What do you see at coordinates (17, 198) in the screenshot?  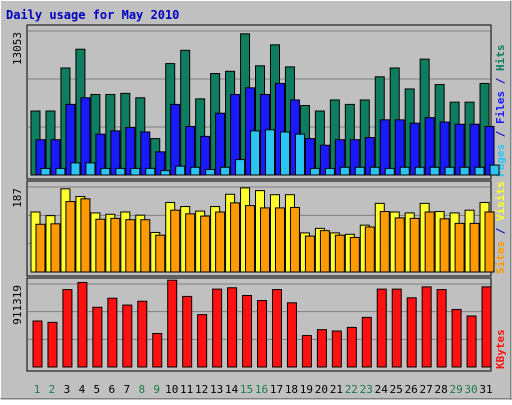 I see `panel-max-label: 187` at bounding box center [17, 198].